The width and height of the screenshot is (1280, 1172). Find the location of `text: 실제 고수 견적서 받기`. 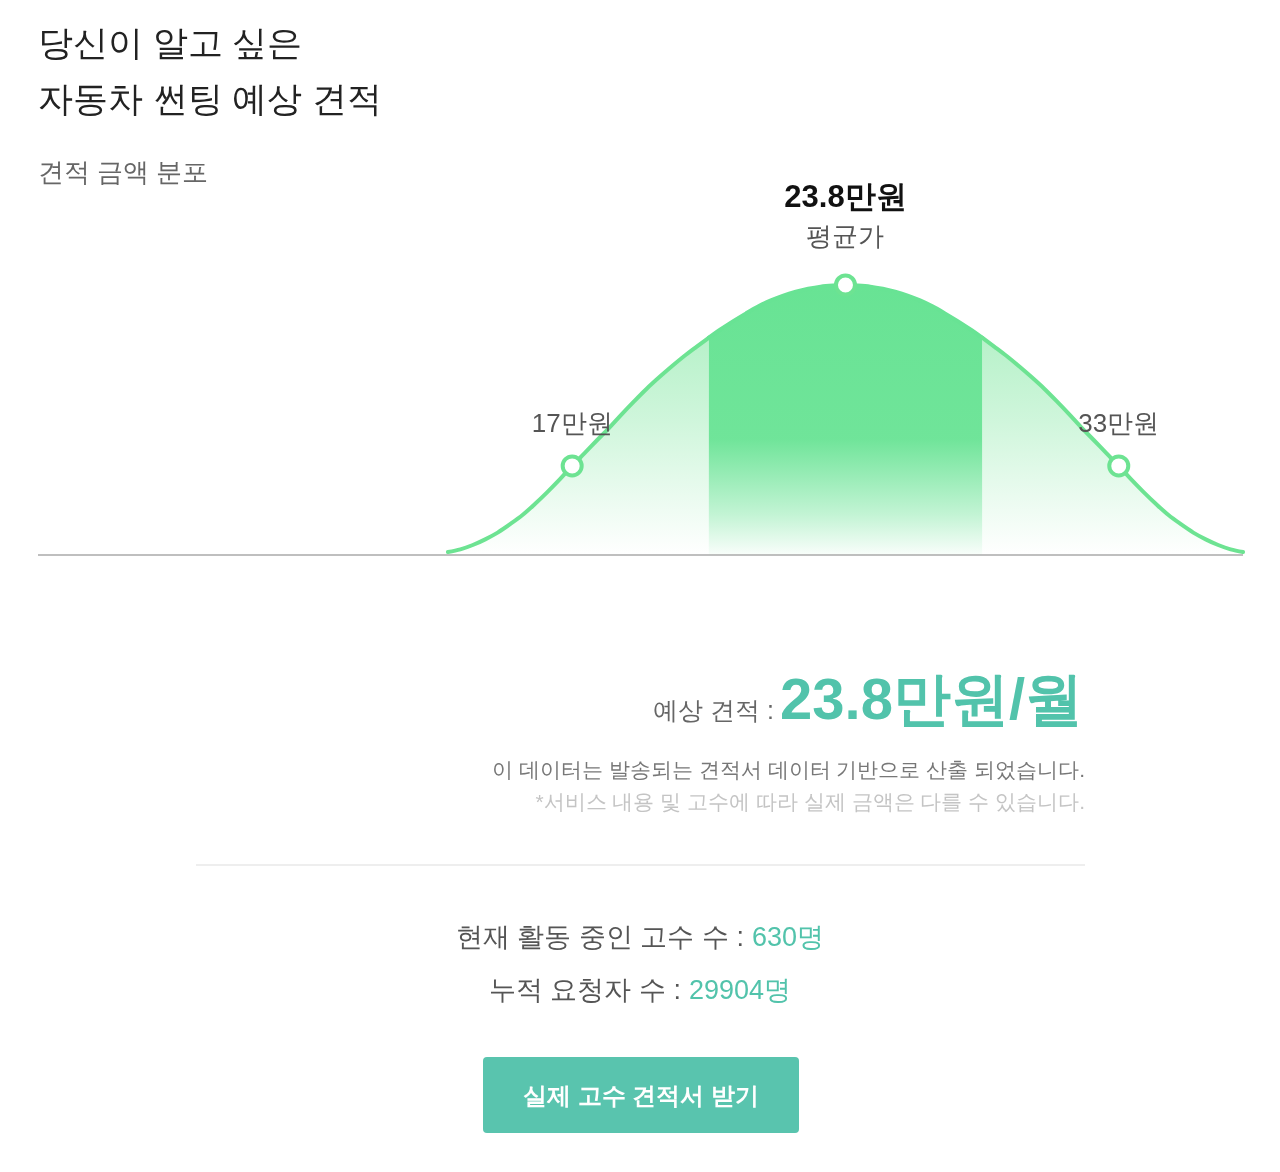

text: 실제 고수 견적서 받기 is located at coordinates (641, 1095).